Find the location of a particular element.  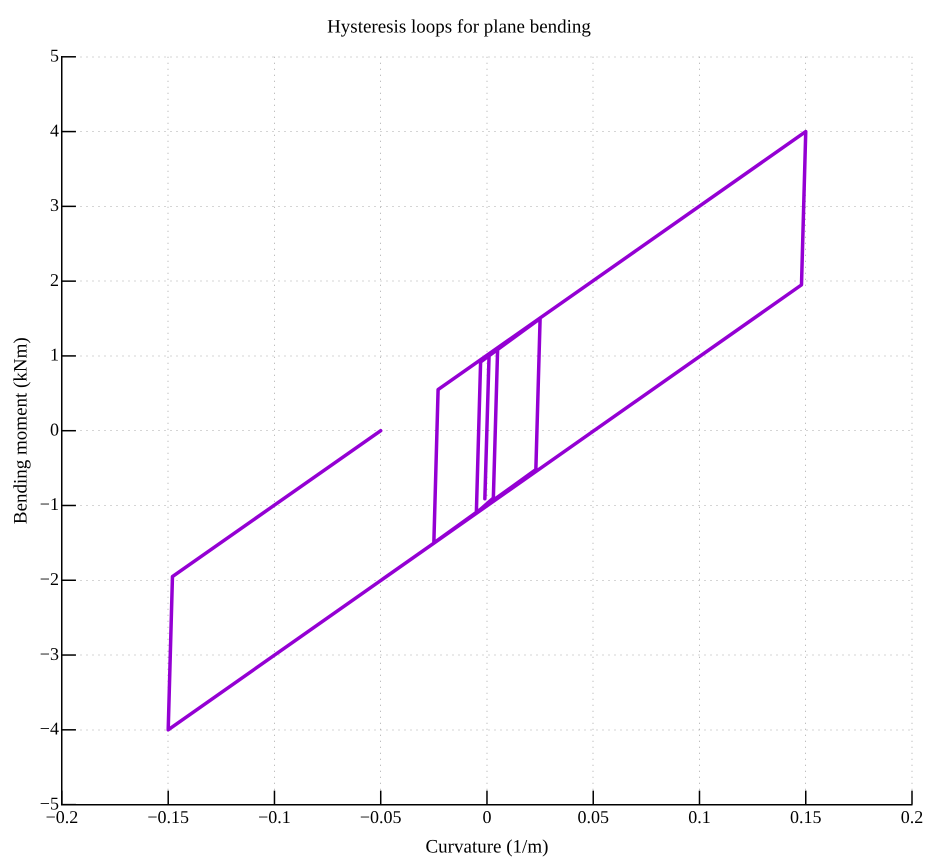

y-axis-title: Bending moment (kNm) is located at coordinates (21, 430).